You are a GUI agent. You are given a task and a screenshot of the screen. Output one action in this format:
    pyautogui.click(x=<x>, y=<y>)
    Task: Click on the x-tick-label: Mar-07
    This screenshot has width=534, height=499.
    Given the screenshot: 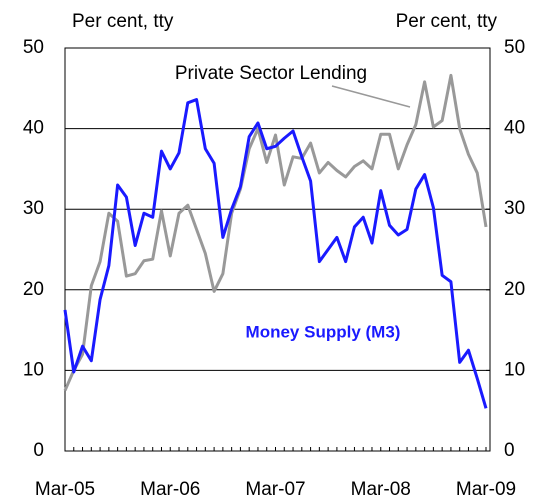 What is the action you would take?
    pyautogui.click(x=275, y=489)
    